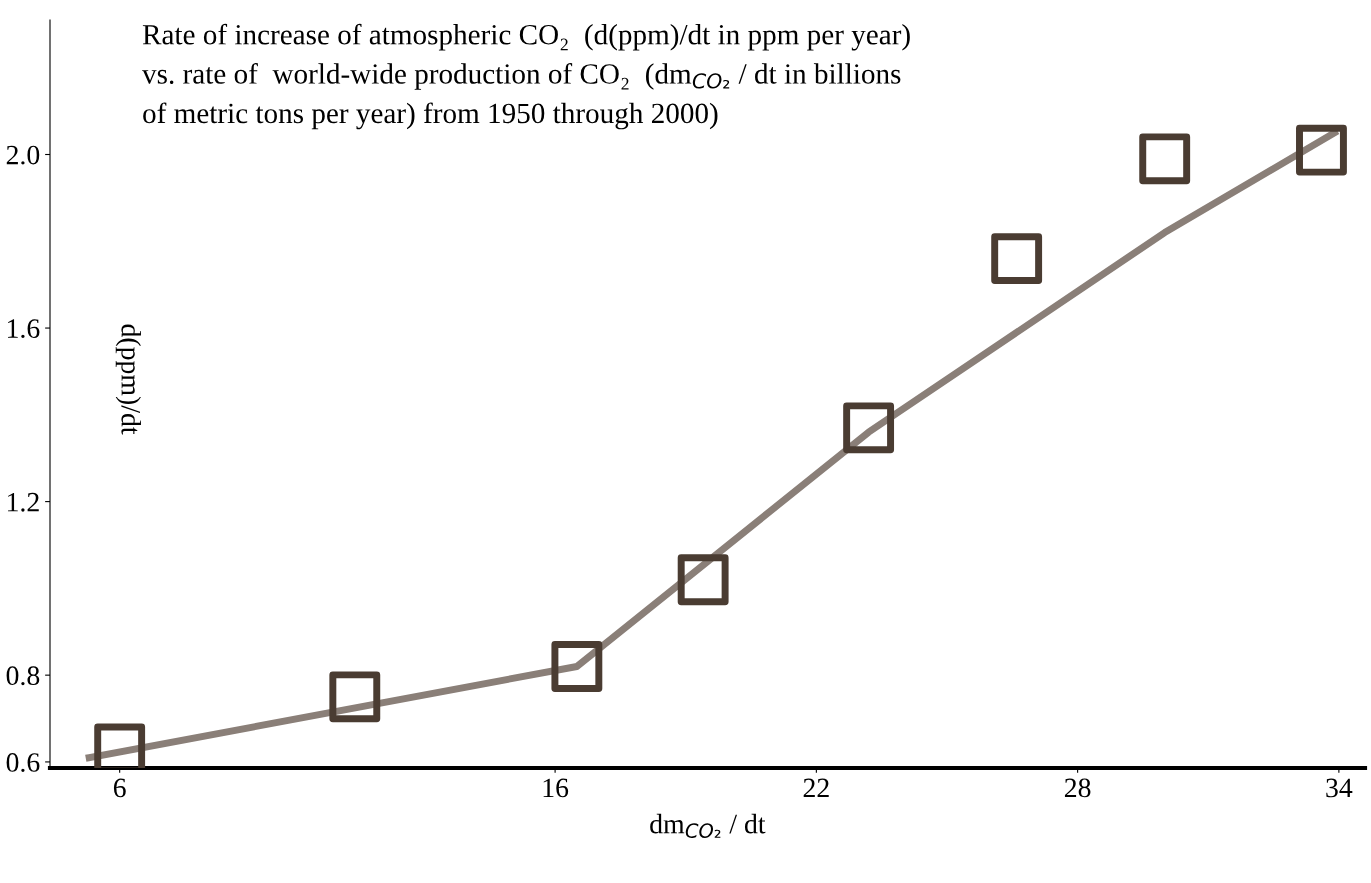  I want to click on x-tick-label: 34, so click(1339, 788).